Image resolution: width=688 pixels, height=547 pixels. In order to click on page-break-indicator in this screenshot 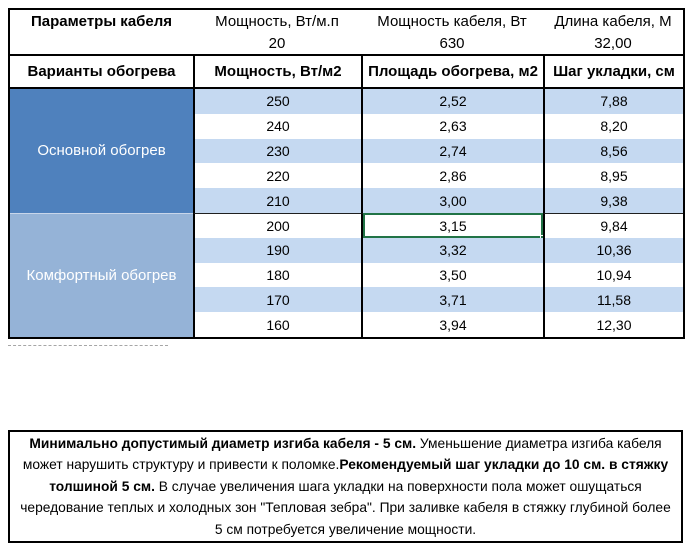, I will do `click(88, 345)`.